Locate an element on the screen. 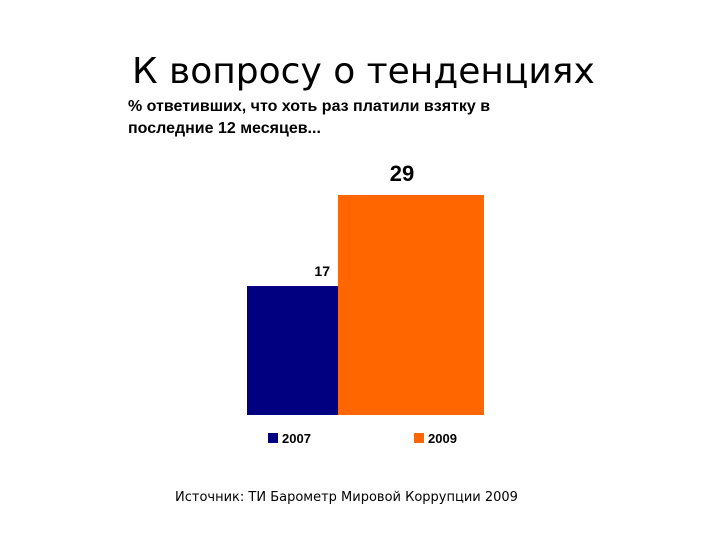 This screenshot has height=540, width=720. data-label-2007: 17 is located at coordinates (322, 271).